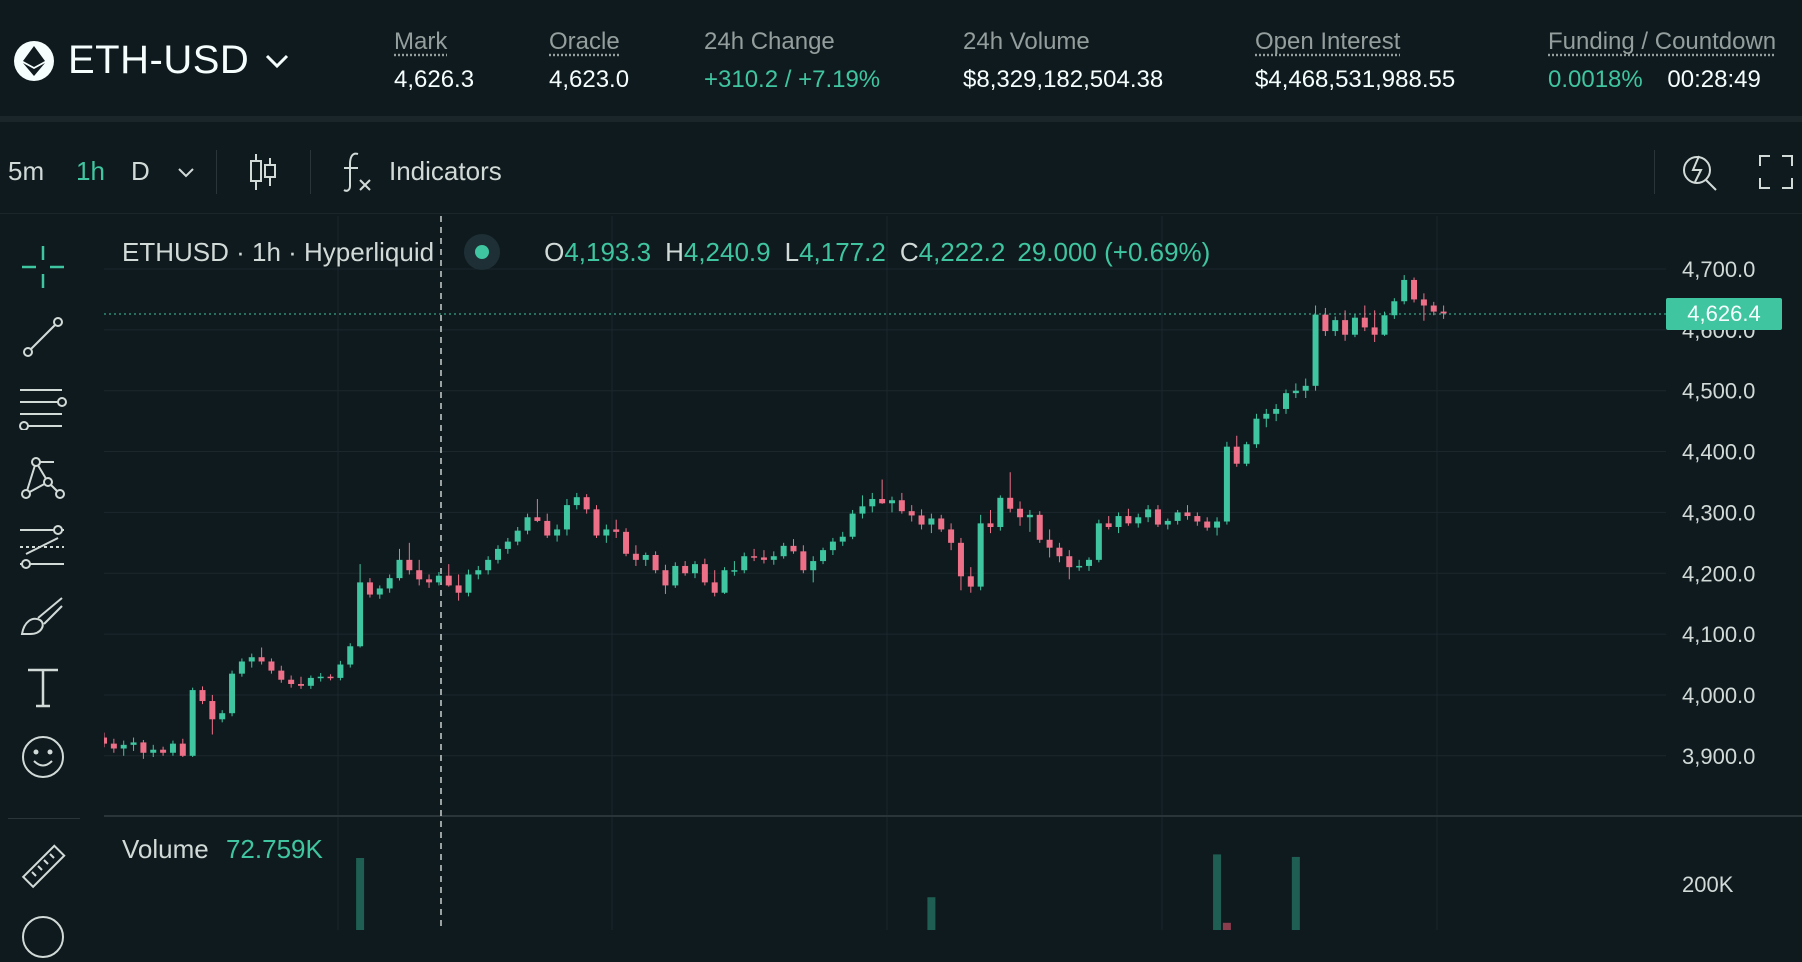 The width and height of the screenshot is (1802, 962). I want to click on forecast-icon, so click(43, 547).